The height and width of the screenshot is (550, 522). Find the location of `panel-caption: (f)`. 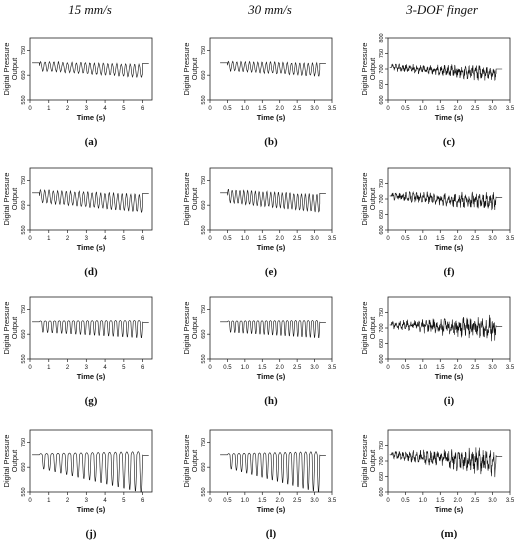

panel-caption: (f) is located at coordinates (449, 272).